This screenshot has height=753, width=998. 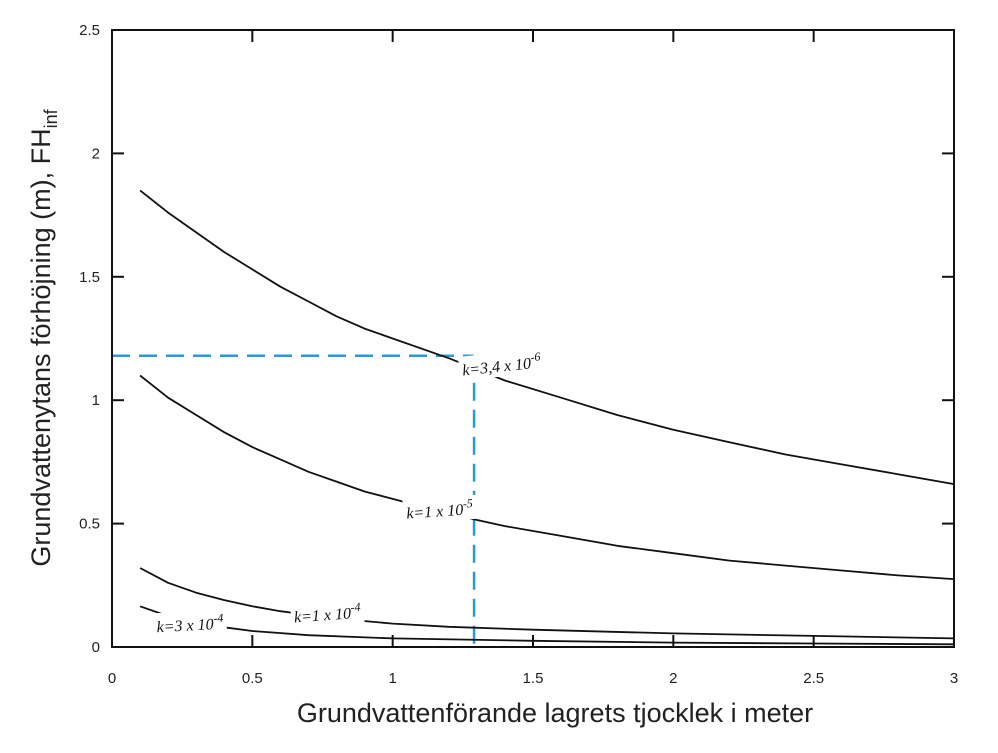 I want to click on curve-label-2: k=1 x 10-5, so click(x=439, y=509).